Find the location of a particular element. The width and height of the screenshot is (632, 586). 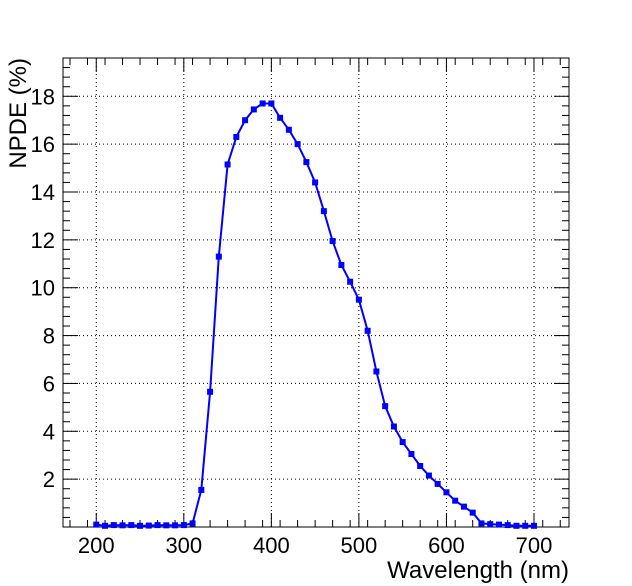

y-tick-label: 6 is located at coordinates (49, 383).